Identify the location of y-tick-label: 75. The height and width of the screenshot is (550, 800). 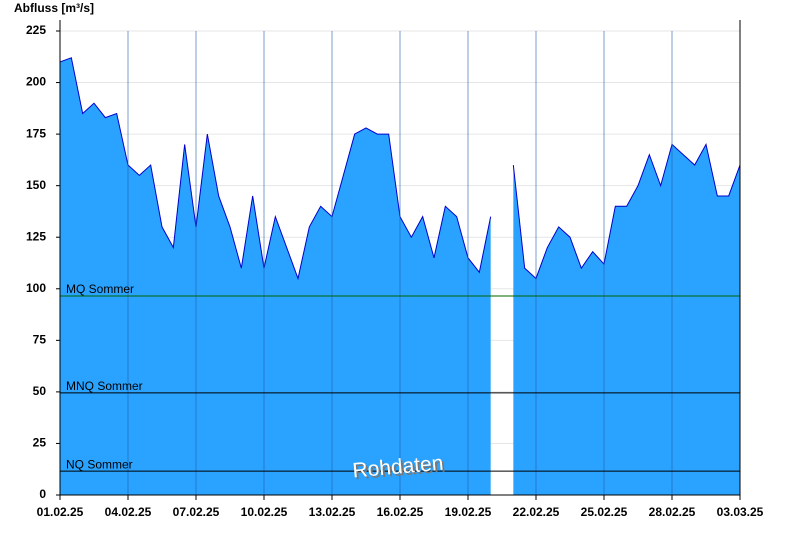
(40, 340).